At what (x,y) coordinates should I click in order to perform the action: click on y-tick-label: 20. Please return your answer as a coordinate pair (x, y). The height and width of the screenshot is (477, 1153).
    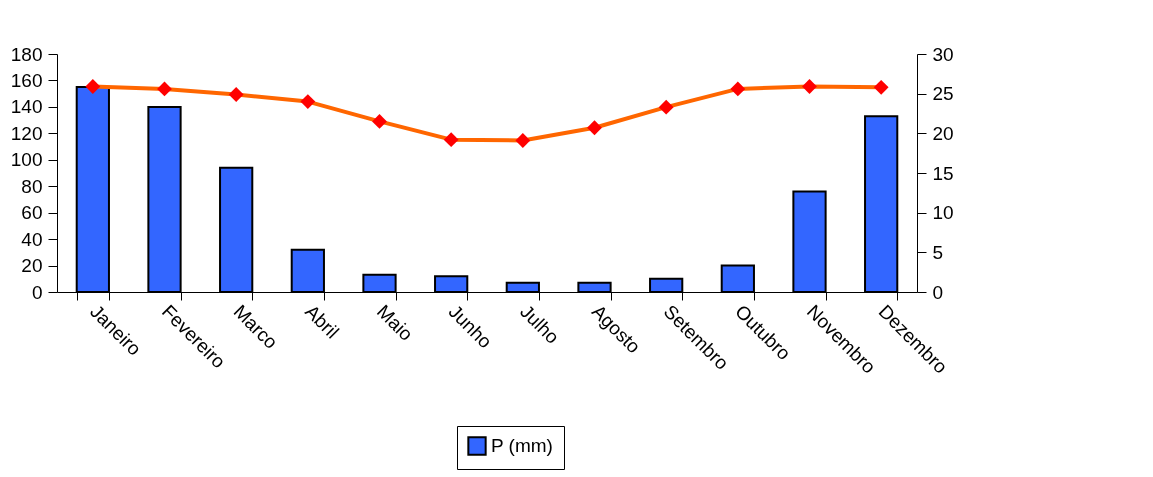
    Looking at the image, I should click on (32, 266).